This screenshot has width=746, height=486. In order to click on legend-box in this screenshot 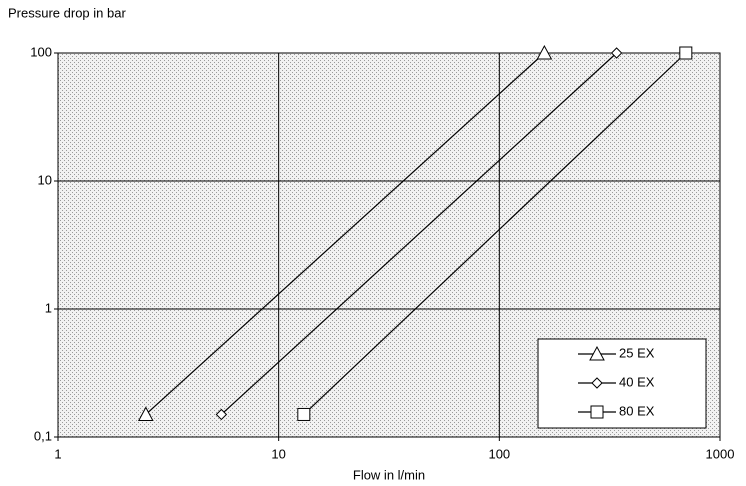, I will do `click(622, 383)`.